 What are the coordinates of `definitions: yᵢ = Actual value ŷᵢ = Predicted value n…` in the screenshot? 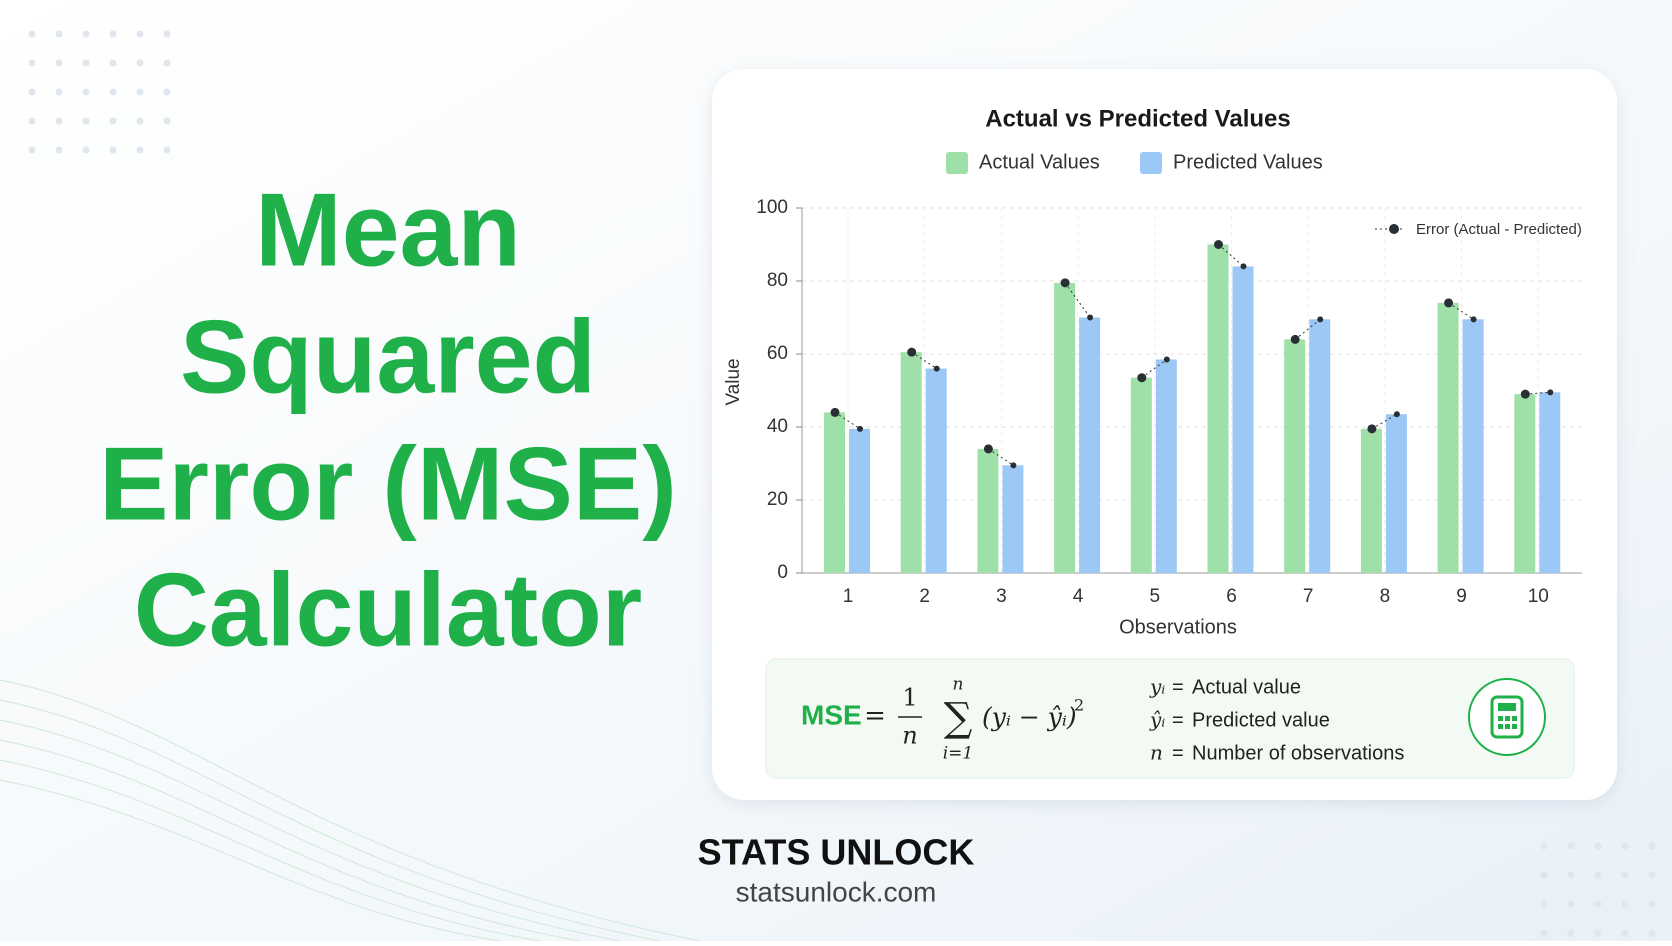 It's located at (1276, 720).